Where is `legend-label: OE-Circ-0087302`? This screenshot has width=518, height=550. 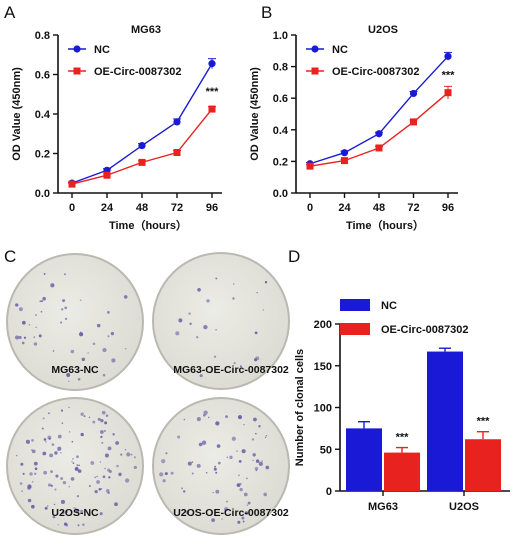 legend-label: OE-Circ-0087302 is located at coordinates (375, 72).